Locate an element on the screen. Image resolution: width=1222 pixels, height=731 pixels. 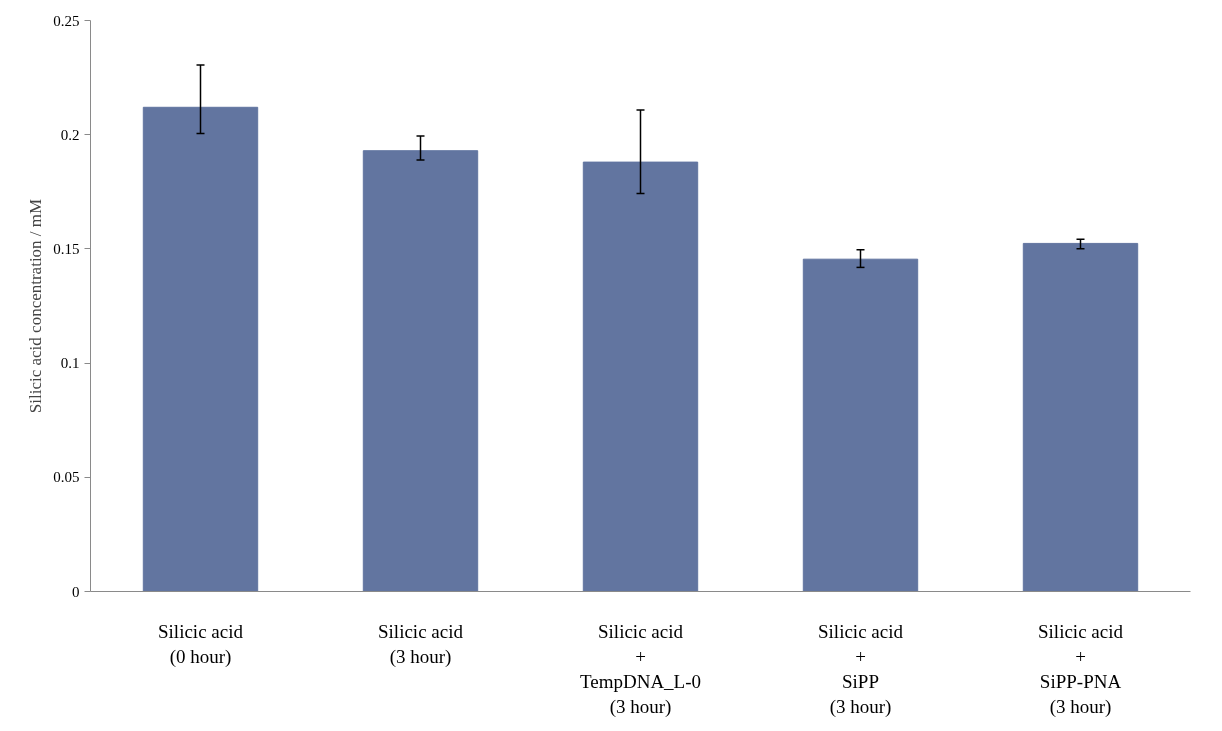
y-tick-label: 0.25 is located at coordinates (66, 20).